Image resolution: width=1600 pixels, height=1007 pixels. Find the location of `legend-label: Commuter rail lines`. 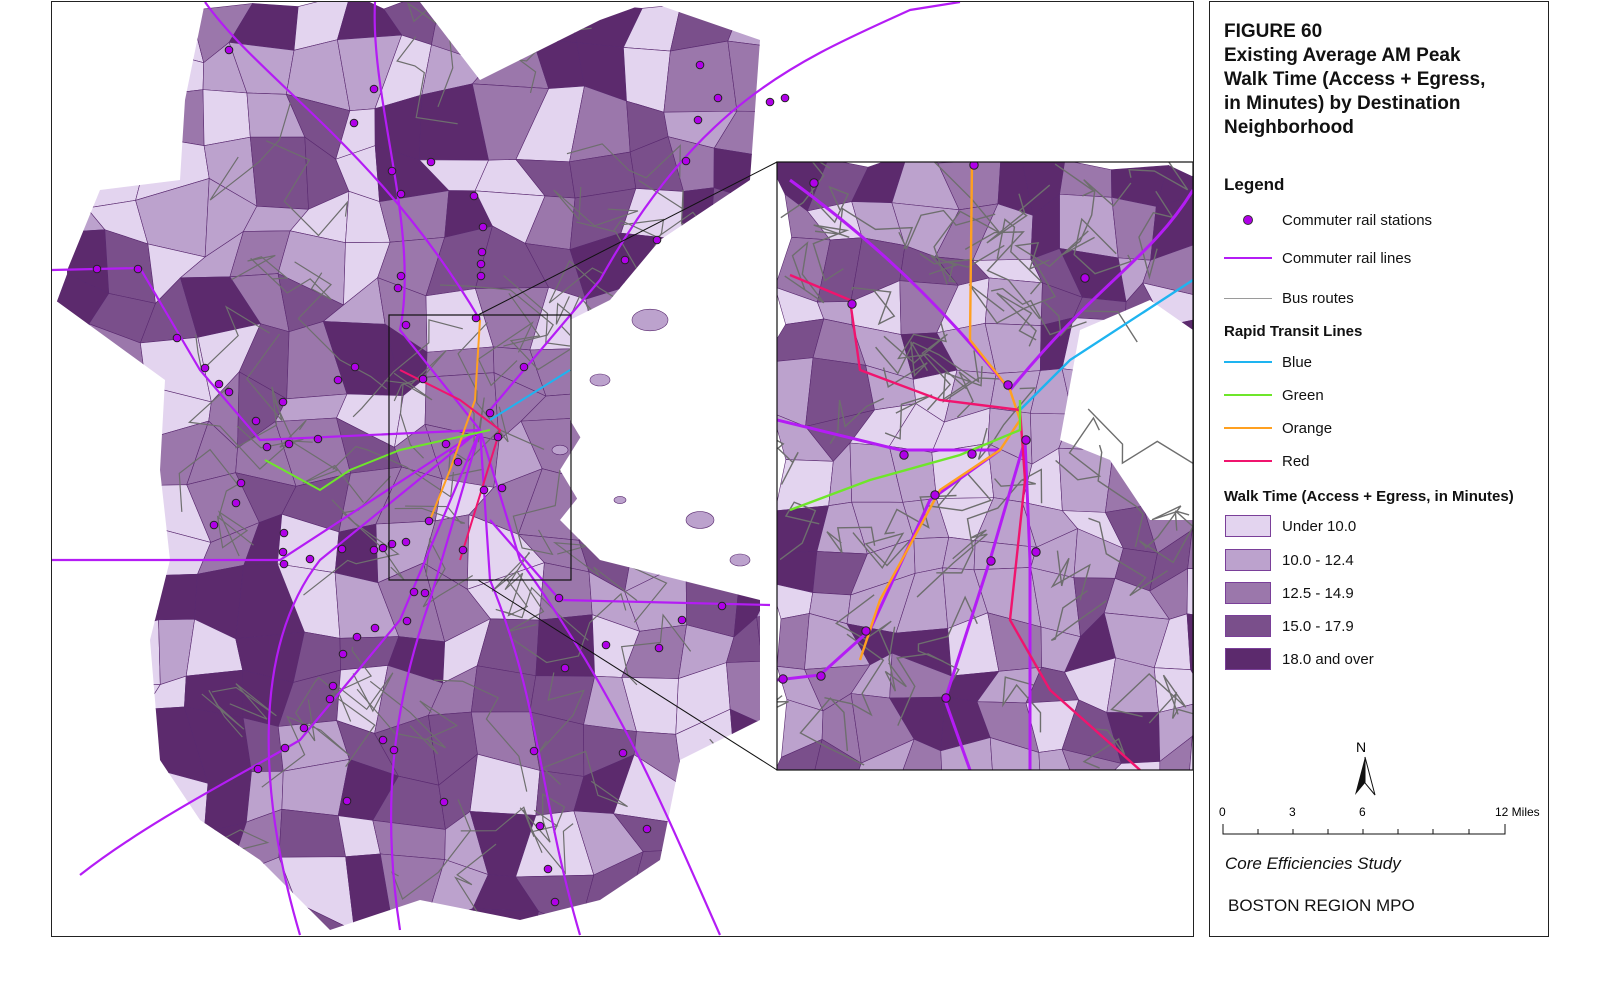

legend-label: Commuter rail lines is located at coordinates (1347, 258).